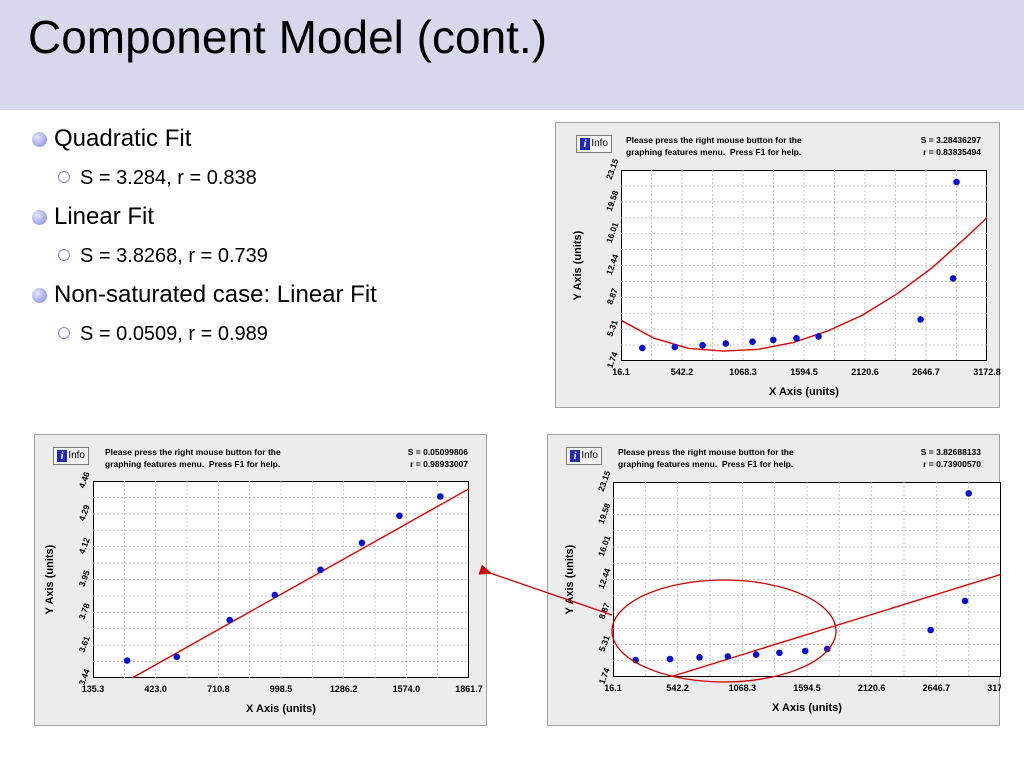  What do you see at coordinates (155, 689) in the screenshot?
I see `x-tick-label: 423.0` at bounding box center [155, 689].